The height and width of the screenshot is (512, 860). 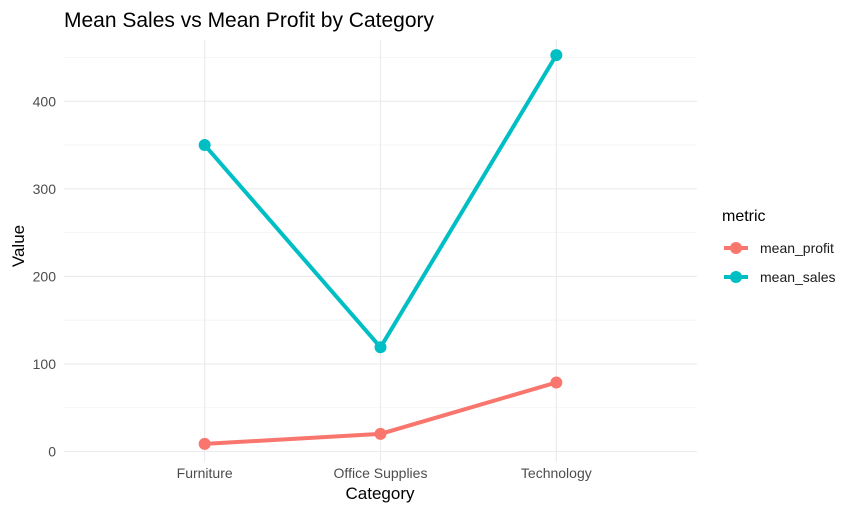 What do you see at coordinates (249, 20) in the screenshot?
I see `chart-title: Mean Sales vs Mean Profit by Category` at bounding box center [249, 20].